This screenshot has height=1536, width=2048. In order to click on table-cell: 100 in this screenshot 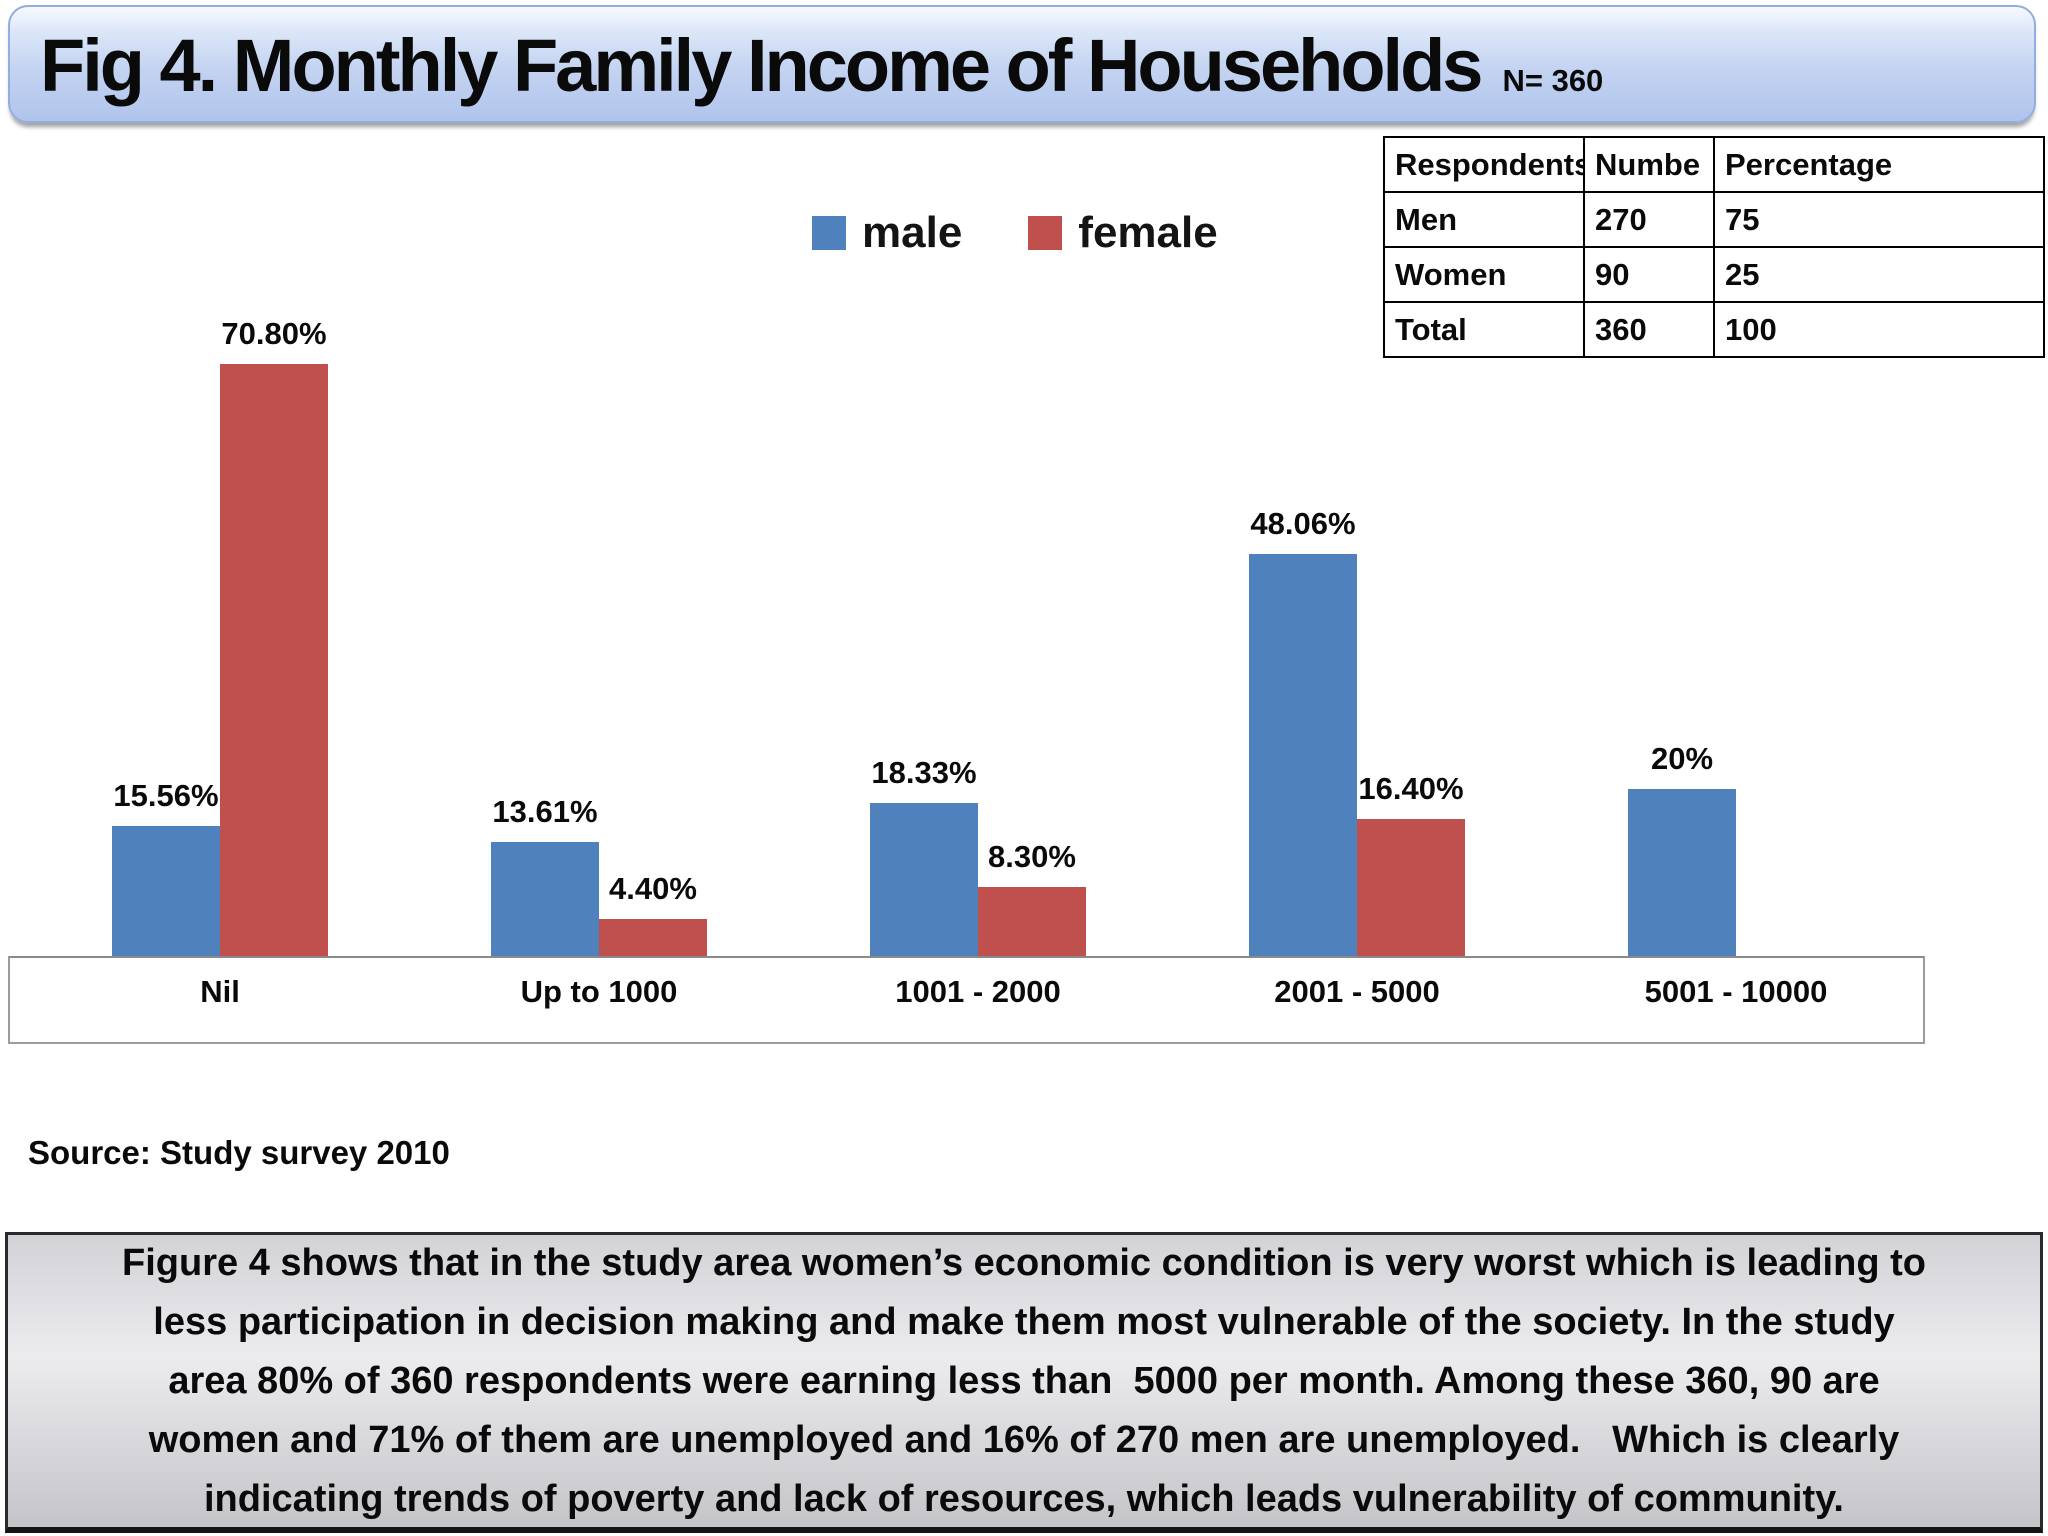, I will do `click(1879, 329)`.